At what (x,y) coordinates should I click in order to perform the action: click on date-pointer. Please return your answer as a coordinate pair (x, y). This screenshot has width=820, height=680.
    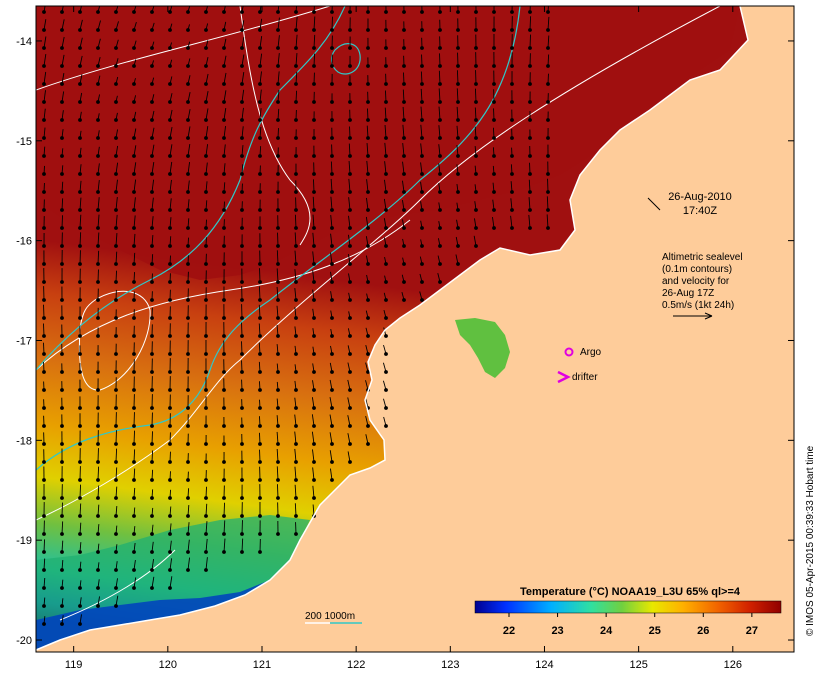
    Looking at the image, I should click on (654, 204).